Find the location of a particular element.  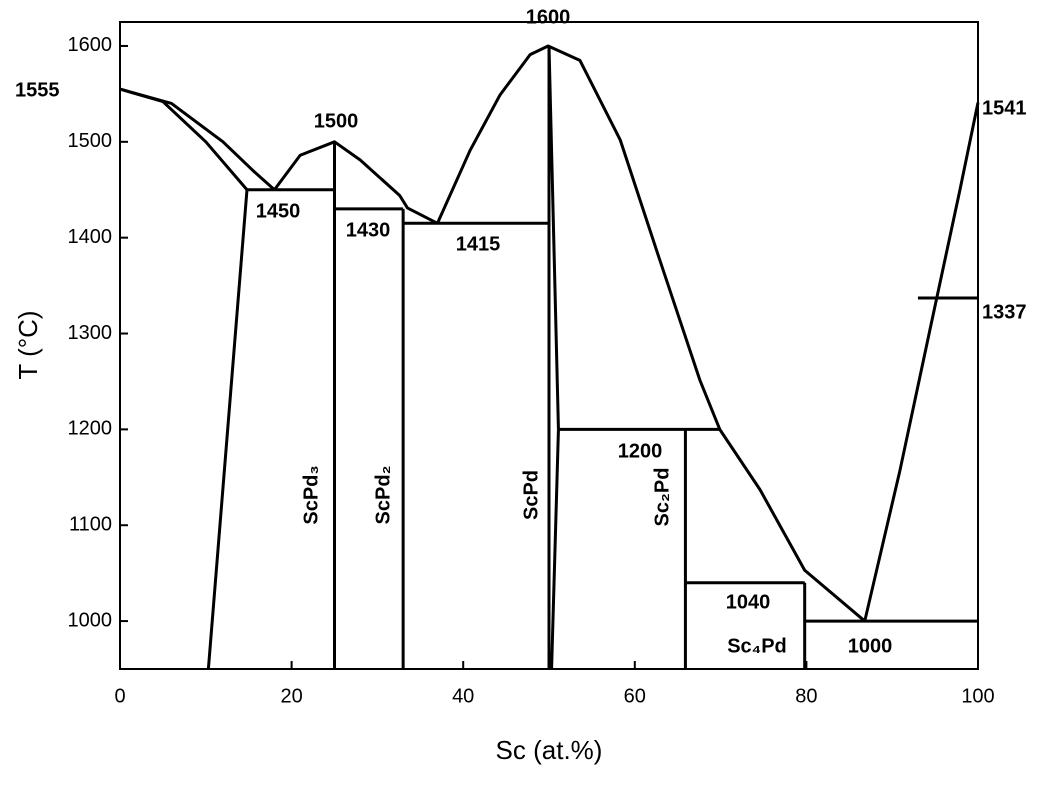

y-tick-label: 1600 is located at coordinates (90, 45).